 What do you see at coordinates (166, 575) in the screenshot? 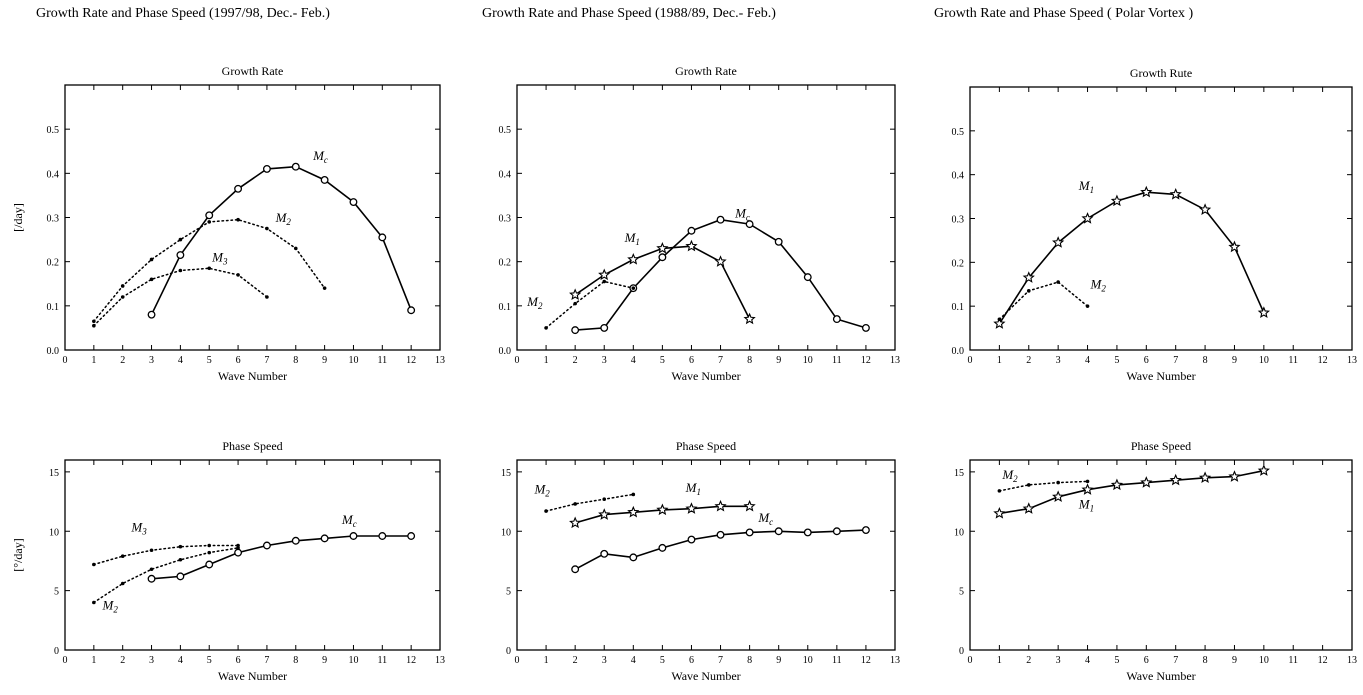
I see `series-line-m2` at bounding box center [166, 575].